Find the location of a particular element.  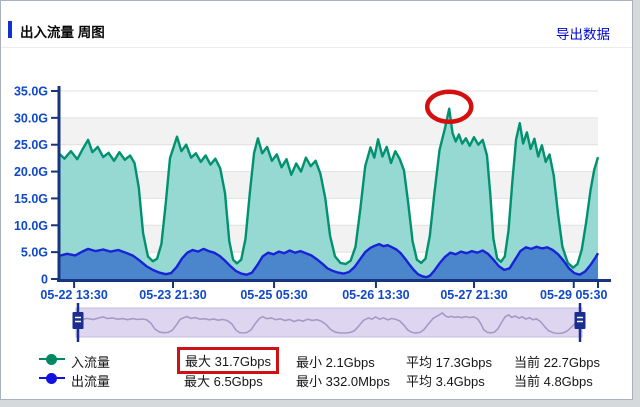

outbound-max-stat: 最大 6.5Gbps is located at coordinates (223, 381).